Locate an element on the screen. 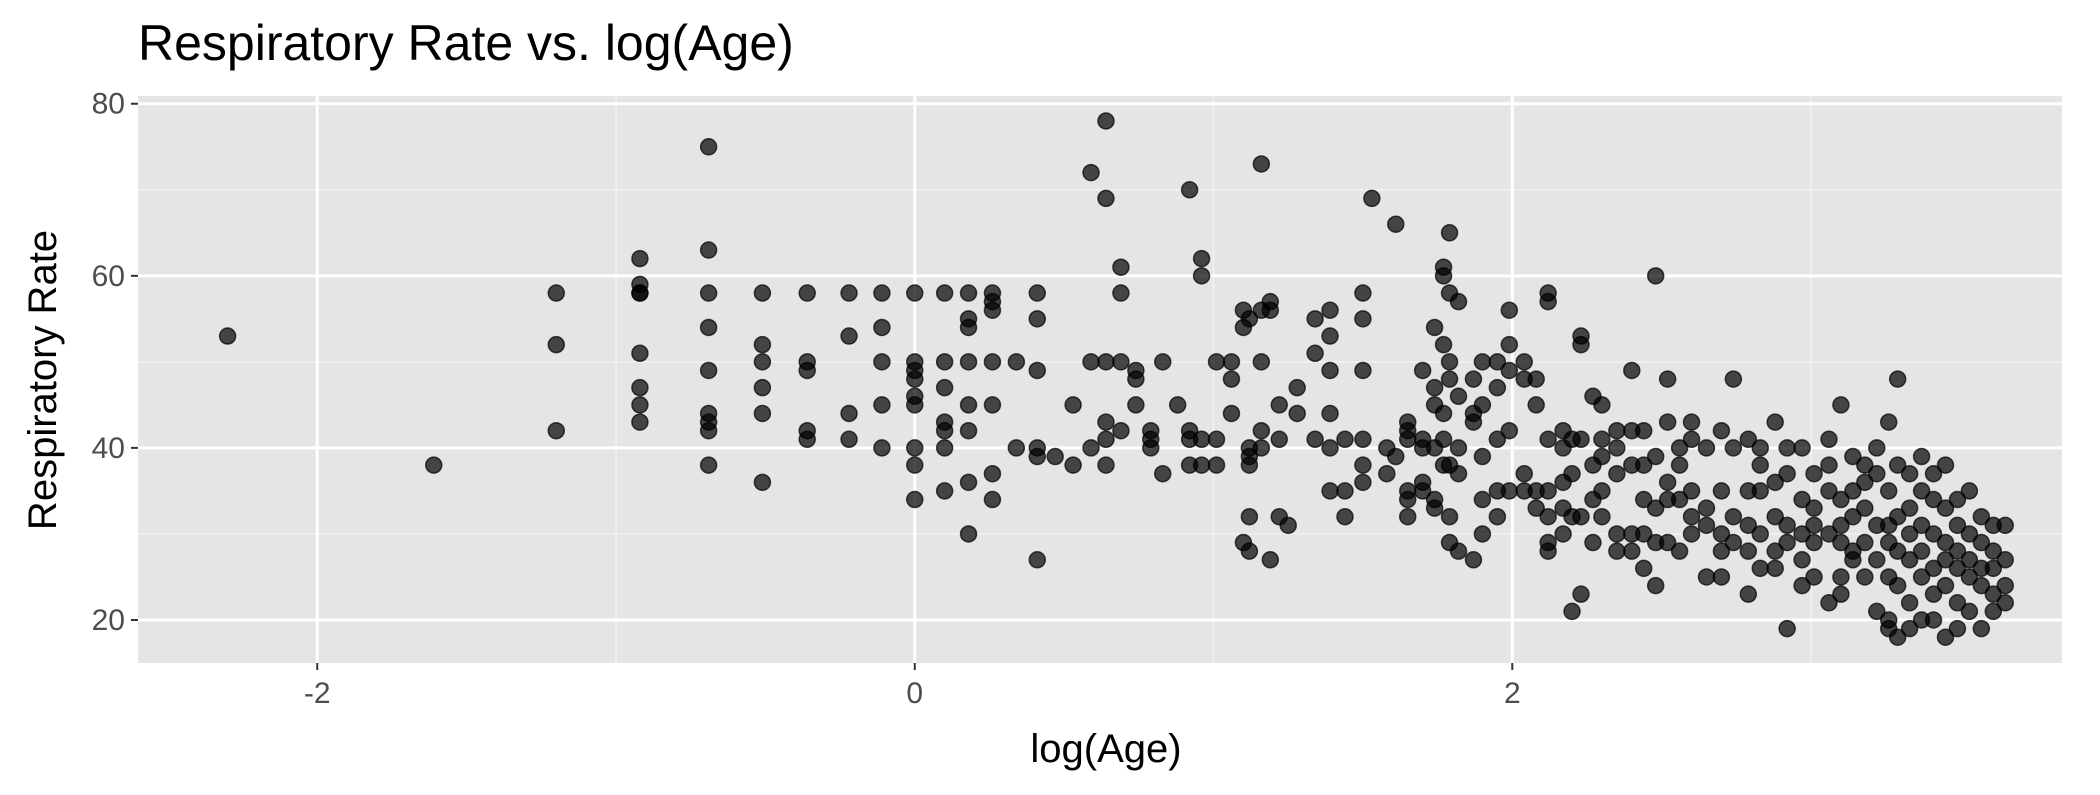  y-tick-label: 60 is located at coordinates (108, 276).